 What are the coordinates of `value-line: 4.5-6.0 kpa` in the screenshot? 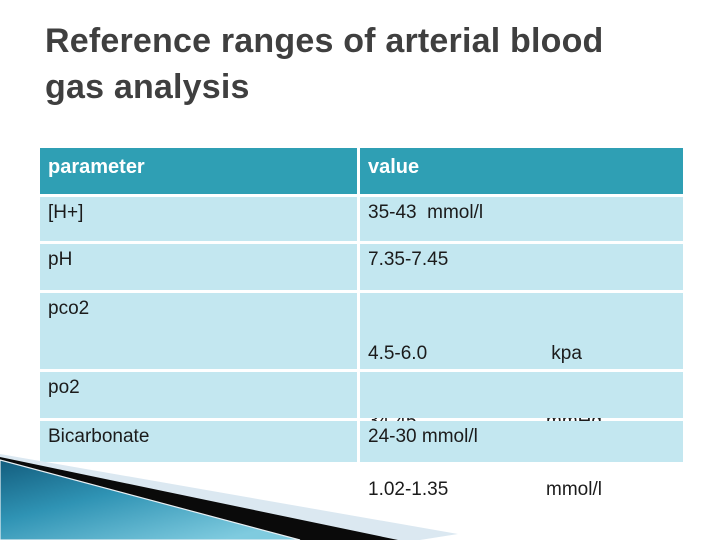 It's located at (521, 354).